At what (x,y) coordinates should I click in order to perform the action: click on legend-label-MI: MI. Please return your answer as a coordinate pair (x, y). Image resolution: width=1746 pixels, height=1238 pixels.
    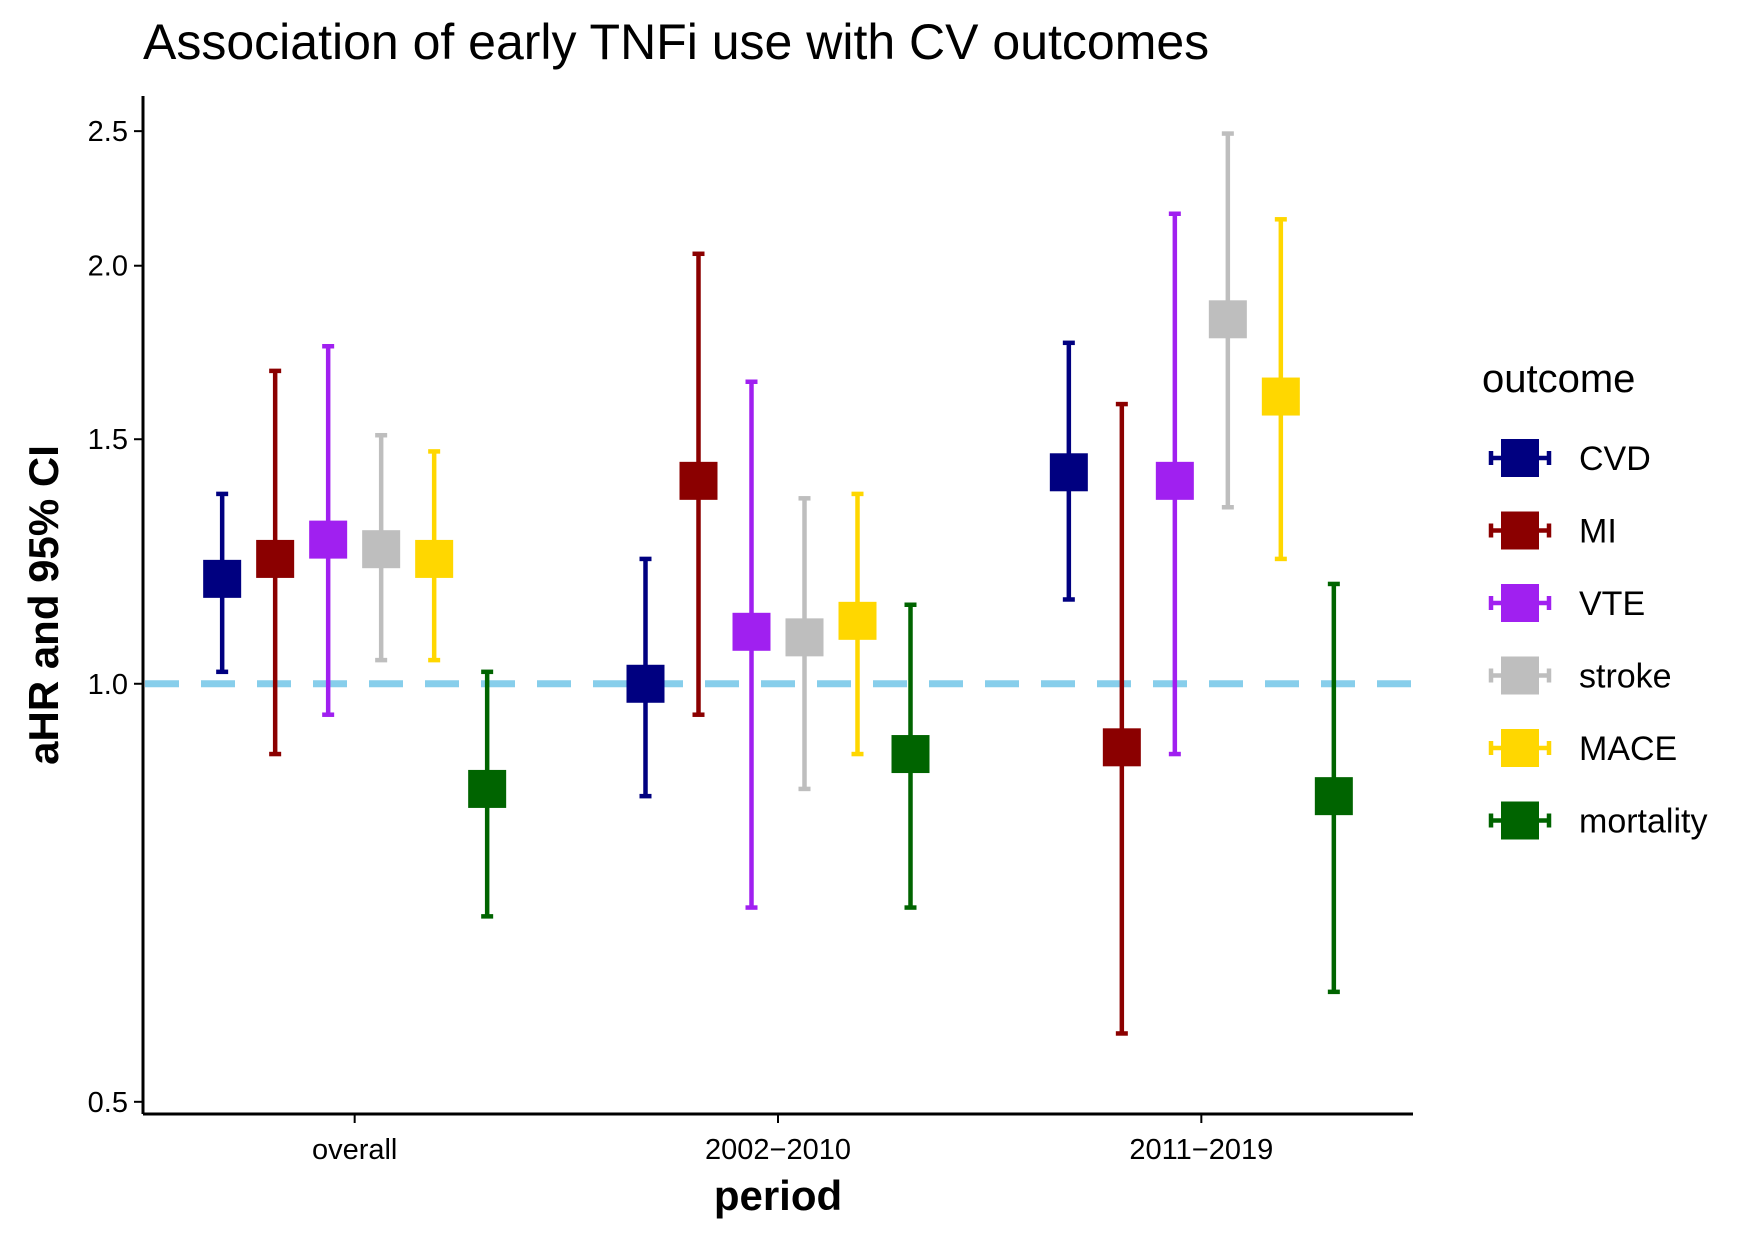
    Looking at the image, I should click on (1598, 532).